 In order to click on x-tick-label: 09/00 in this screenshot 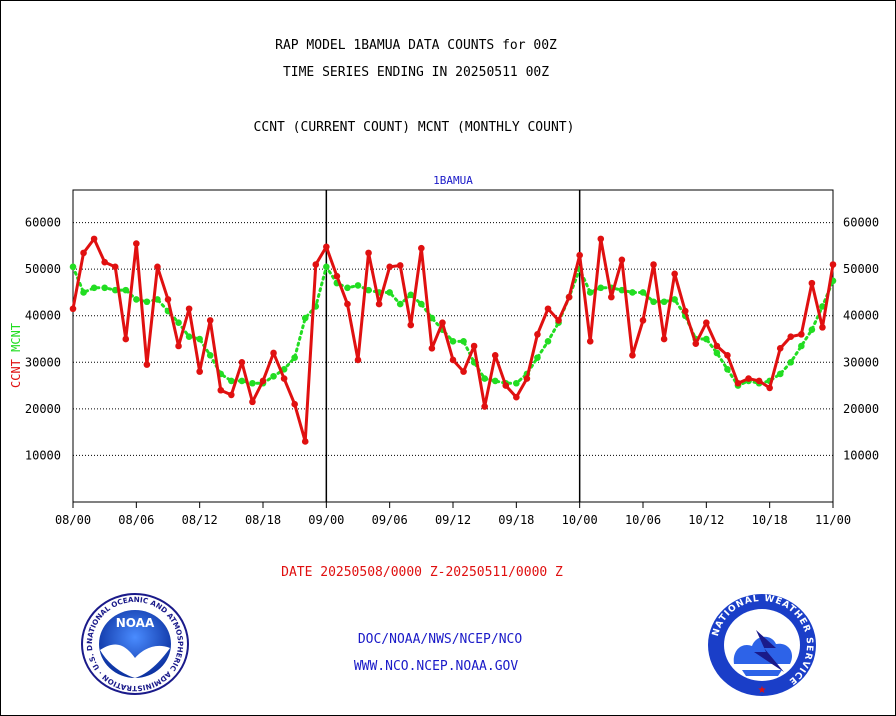, I will do `click(326, 520)`.